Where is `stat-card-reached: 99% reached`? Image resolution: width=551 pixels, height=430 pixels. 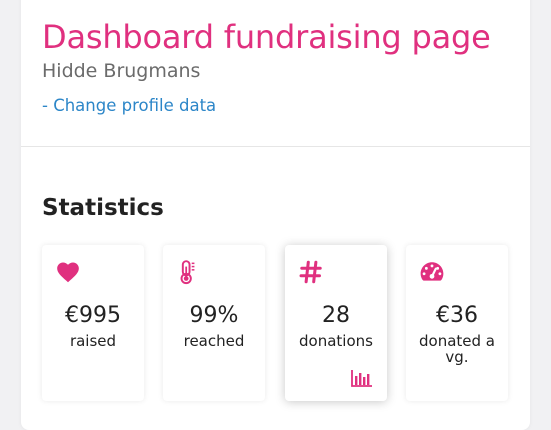
stat-card-reached: 99% reached is located at coordinates (214, 323).